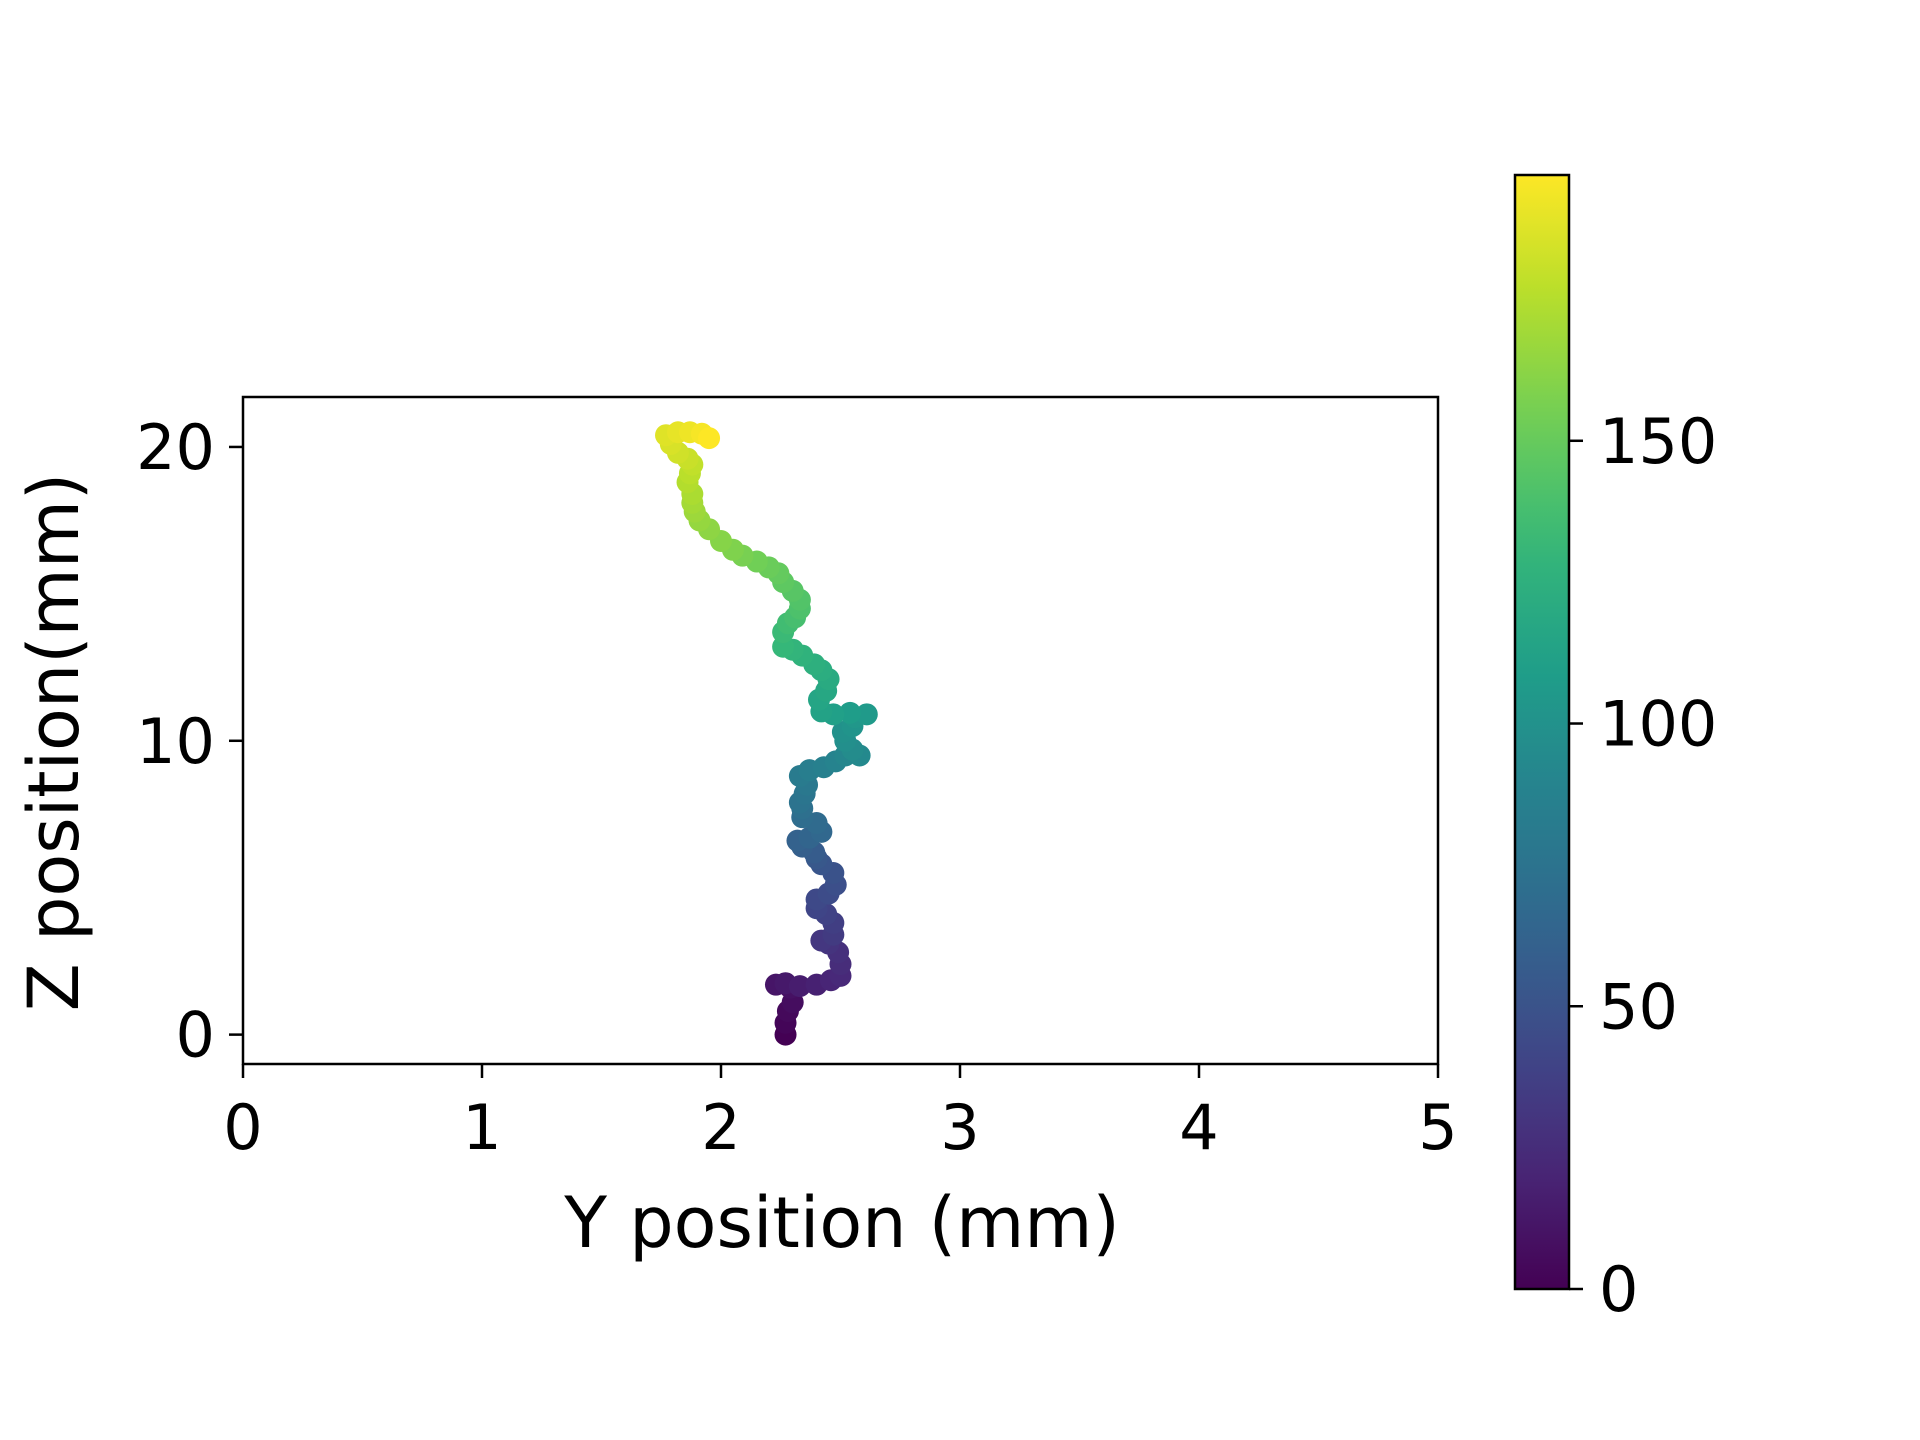 This screenshot has width=1920, height=1440. What do you see at coordinates (1658, 441) in the screenshot?
I see `colorbar-tick-label: 150` at bounding box center [1658, 441].